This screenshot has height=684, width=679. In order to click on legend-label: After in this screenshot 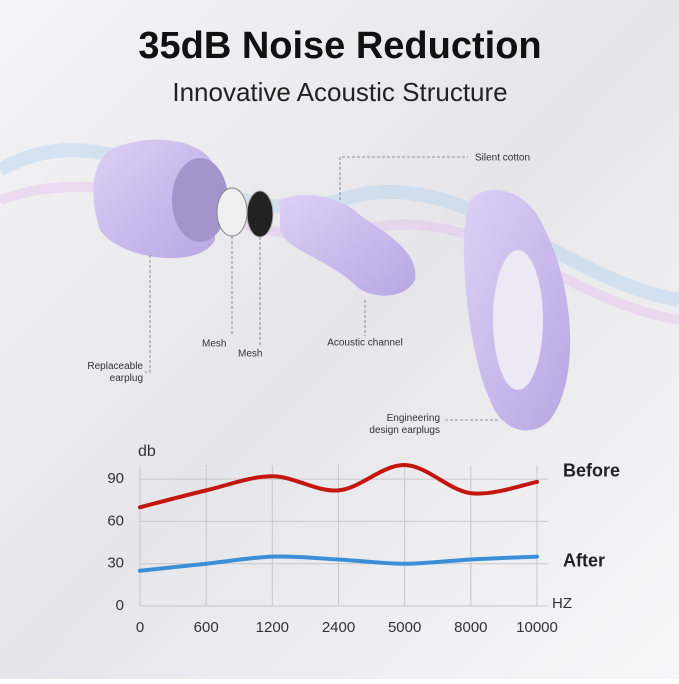, I will do `click(584, 560)`.